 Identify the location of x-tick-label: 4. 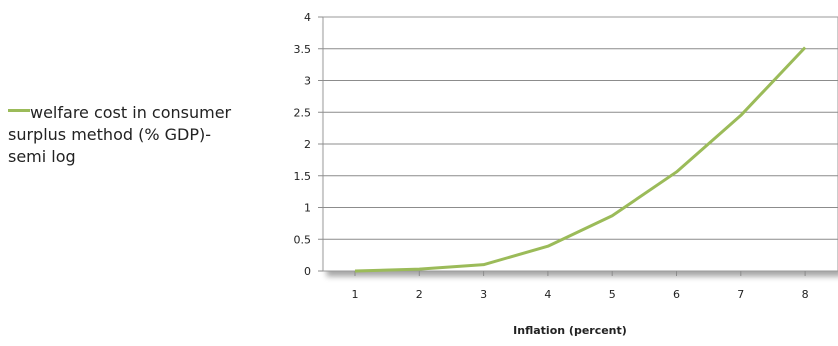
(547, 294).